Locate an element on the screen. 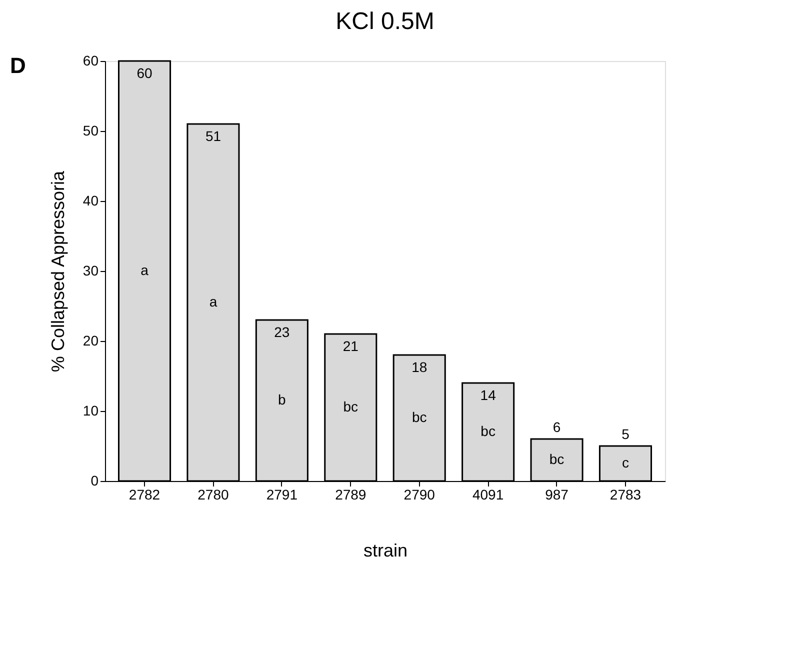 This screenshot has height=655, width=794. y-tick-label: 10 is located at coordinates (90, 410).